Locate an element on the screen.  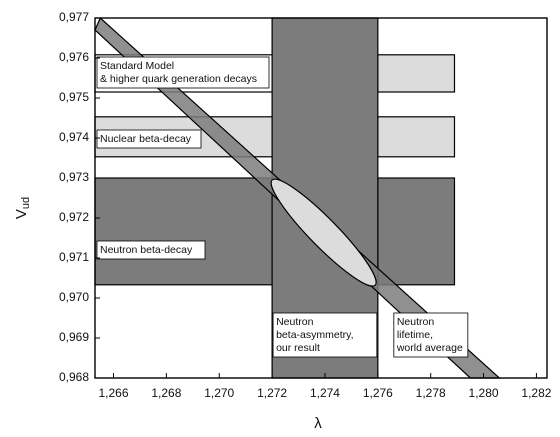
y-tick-label: 0,969 is located at coordinates (74, 337).